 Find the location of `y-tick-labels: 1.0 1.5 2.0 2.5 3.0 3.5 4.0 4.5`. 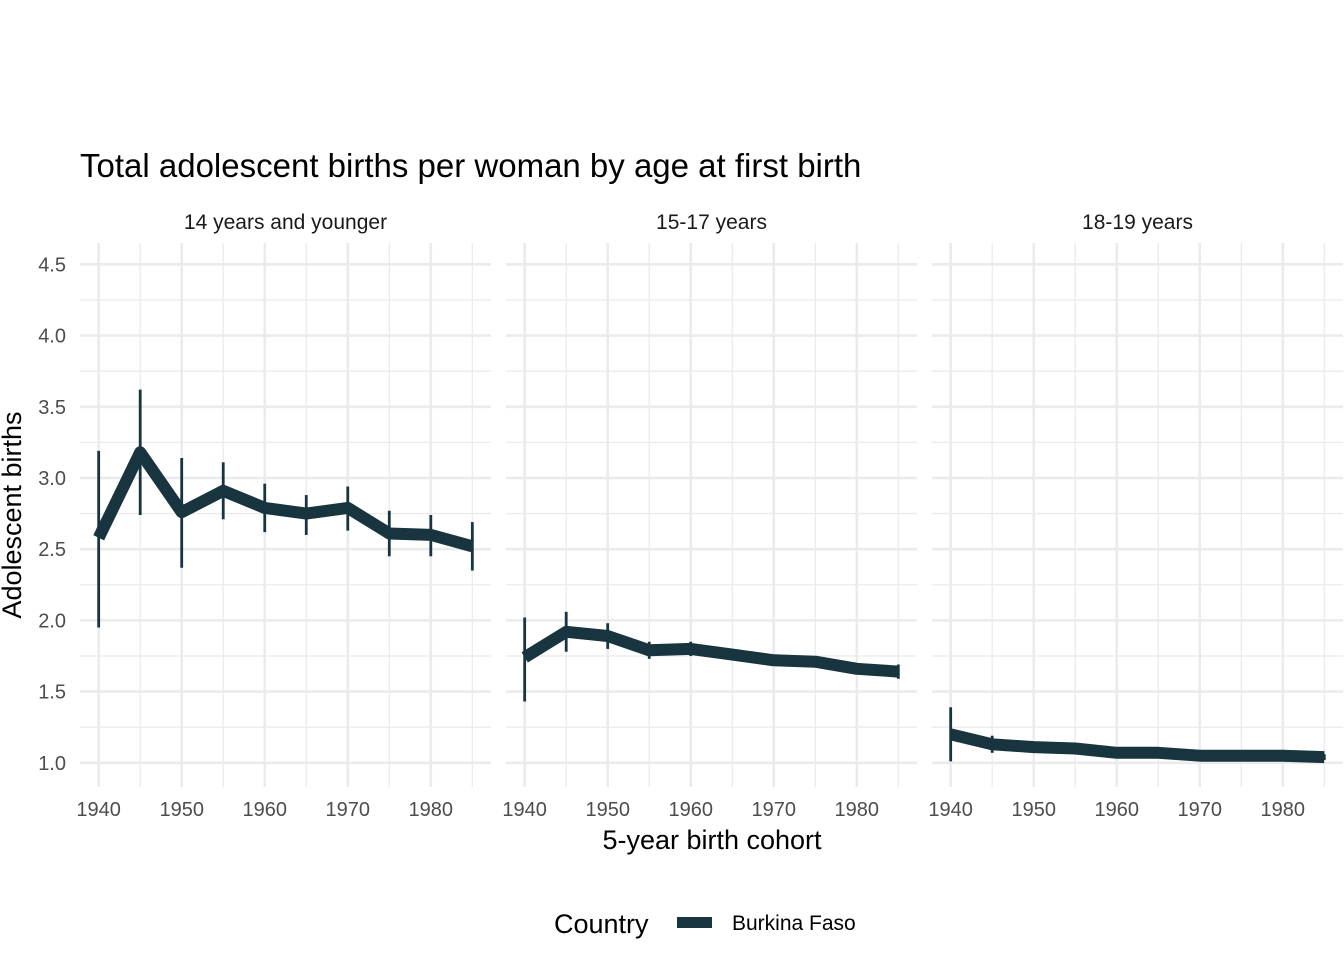

y-tick-labels: 1.0 1.5 2.0 2.5 3.0 3.5 4.0 4.5 is located at coordinates (52, 514).